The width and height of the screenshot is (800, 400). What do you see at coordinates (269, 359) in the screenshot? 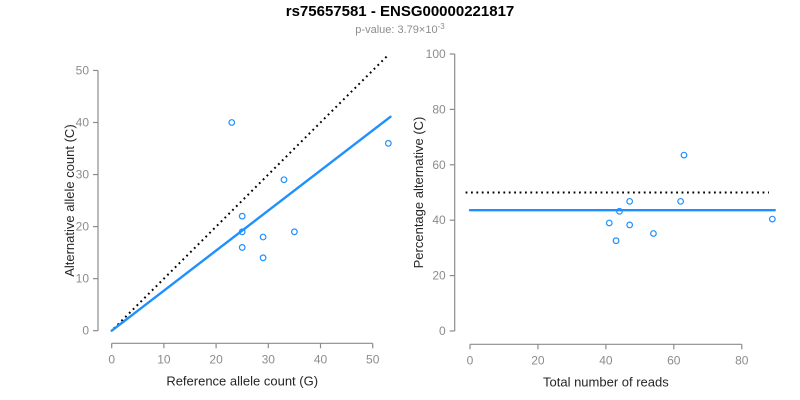
I see `x-tick-label: 30` at bounding box center [269, 359].